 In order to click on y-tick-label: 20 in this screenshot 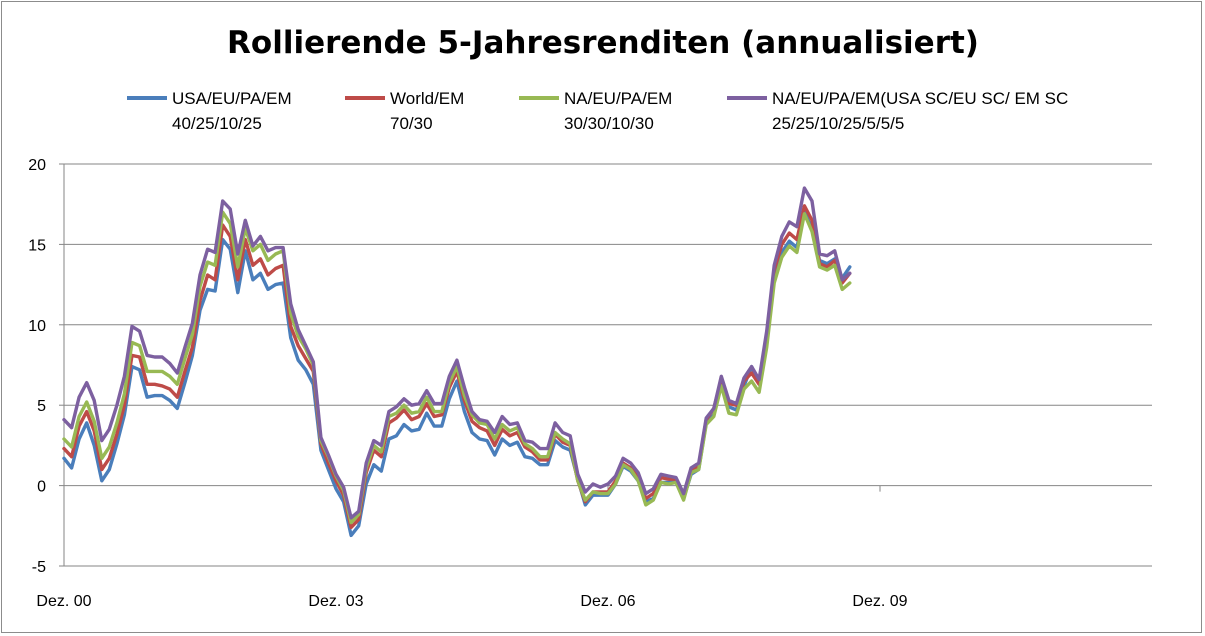, I will do `click(37, 165)`.